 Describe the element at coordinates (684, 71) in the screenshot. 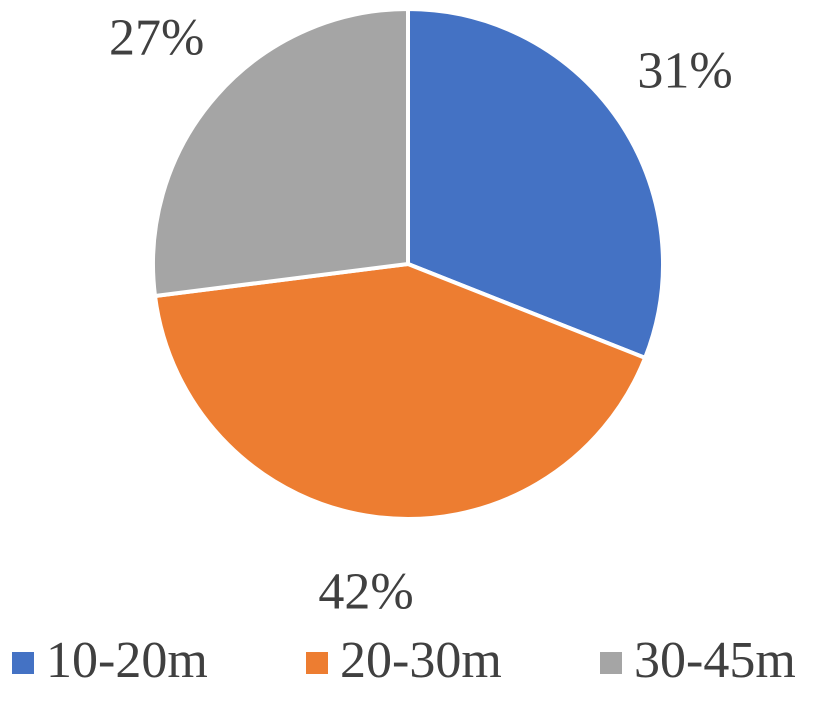

I see `data-label: 31%` at that location.